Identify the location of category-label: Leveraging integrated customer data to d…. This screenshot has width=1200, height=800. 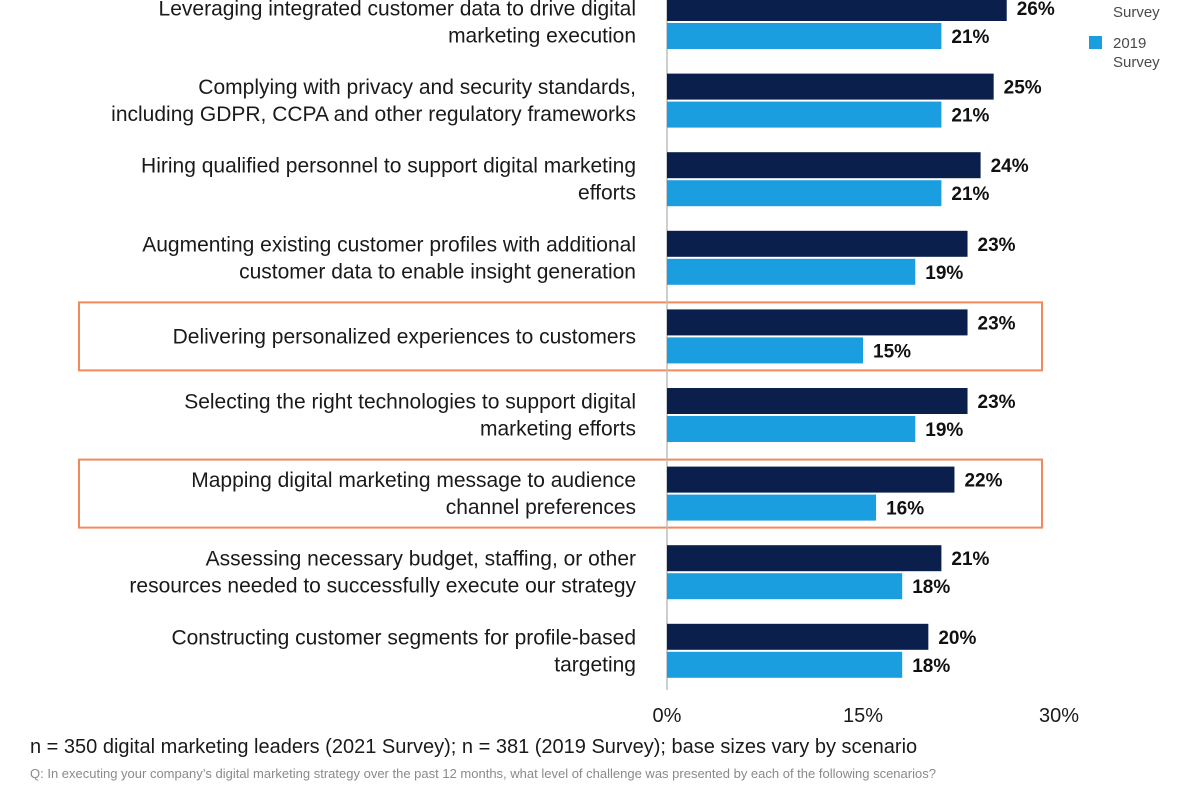
(397, 24).